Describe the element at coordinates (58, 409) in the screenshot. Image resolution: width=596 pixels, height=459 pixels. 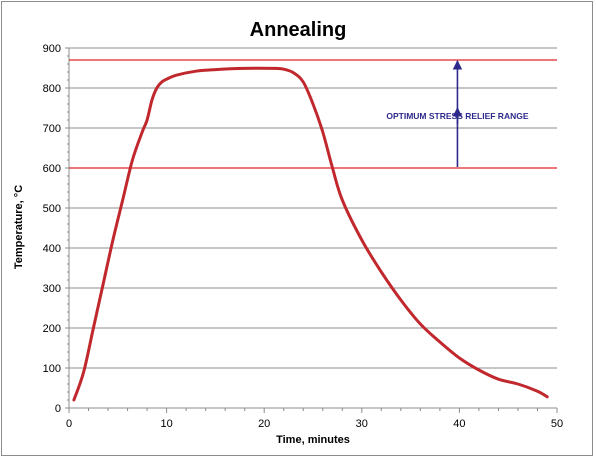
I see `y-tick-label: 0` at that location.